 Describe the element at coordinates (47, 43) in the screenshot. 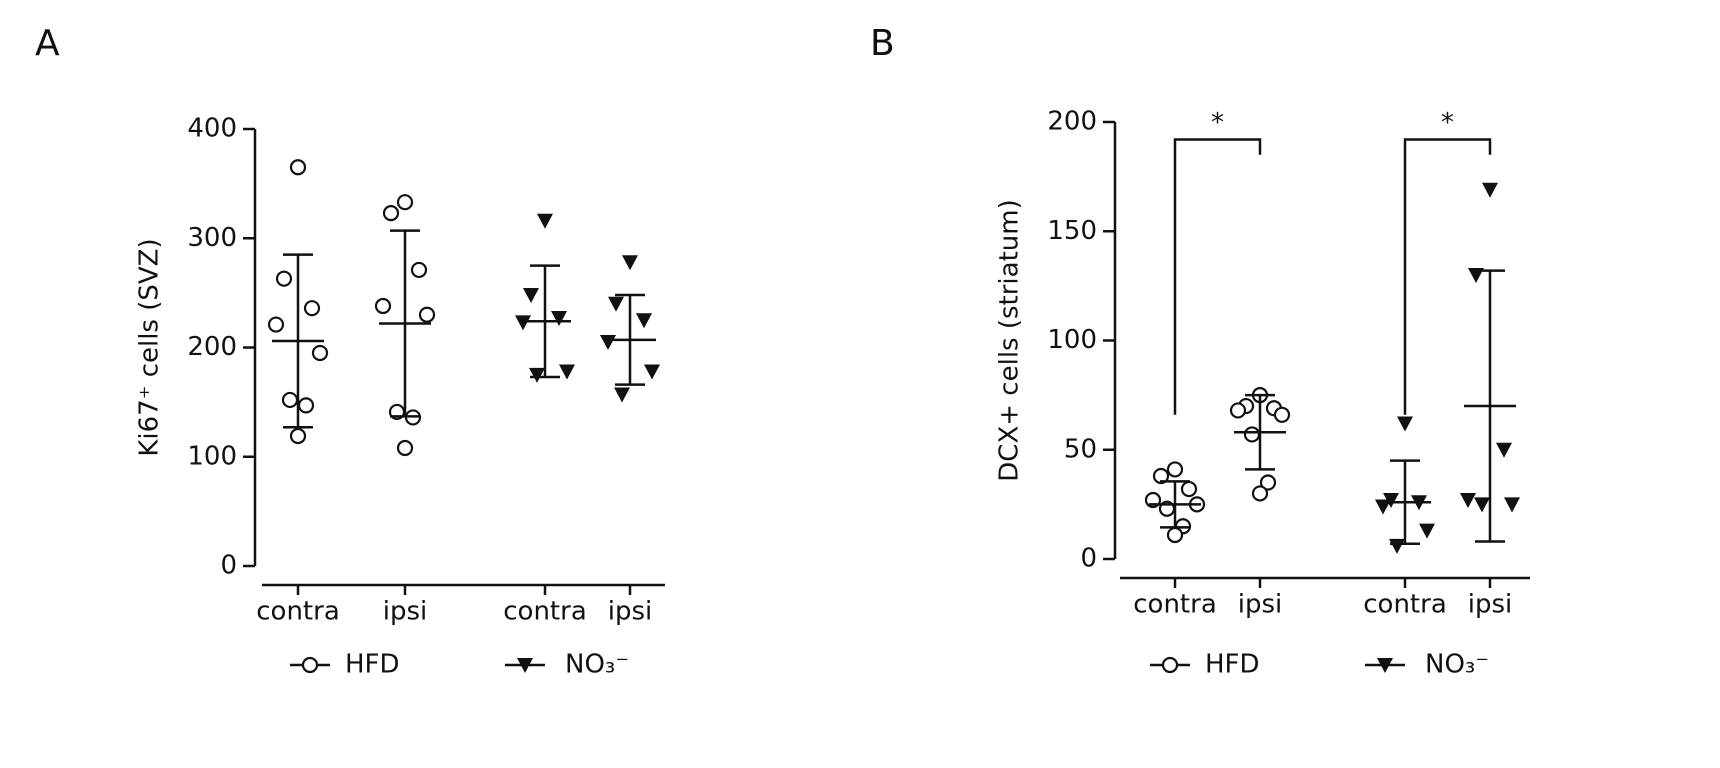

I see `panel-label: A` at that location.